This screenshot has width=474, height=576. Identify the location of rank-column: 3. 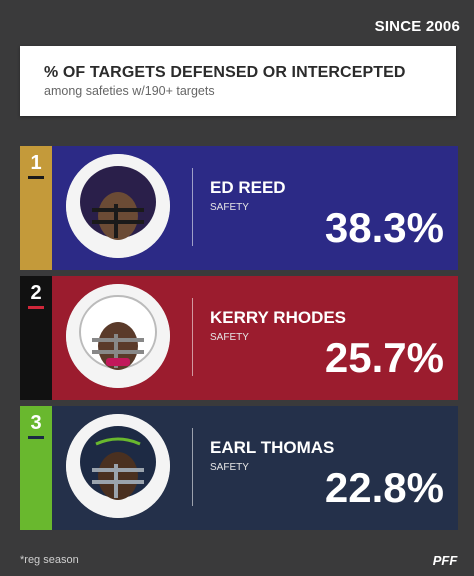
(36, 468).